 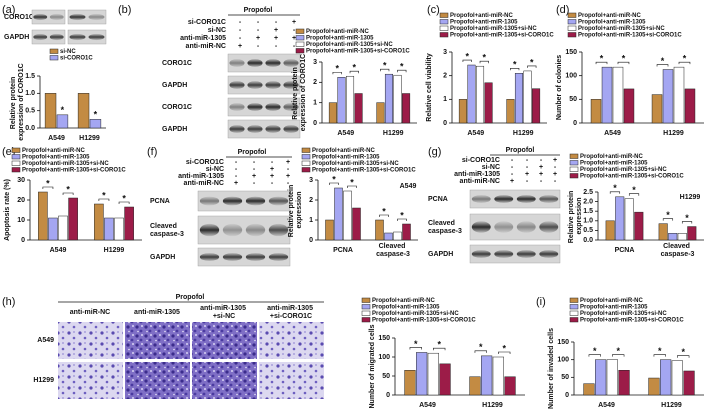 What do you see at coordinates (205, 162) in the screenshot?
I see `condition-label: si-CORO1C` at bounding box center [205, 162].